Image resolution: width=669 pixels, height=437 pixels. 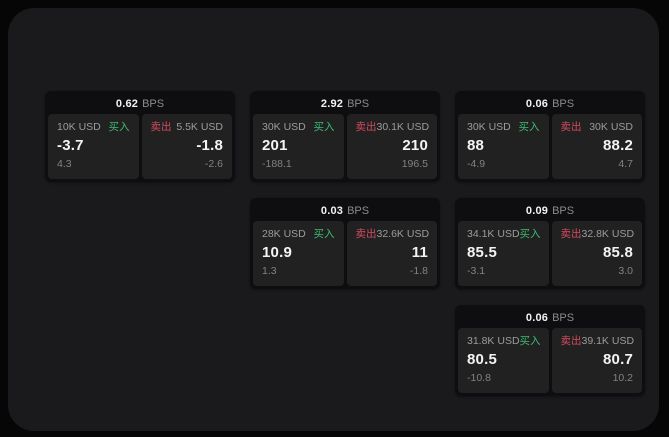 I want to click on buy-panel: 30K USD 买入 201 -188.1, so click(x=298, y=146).